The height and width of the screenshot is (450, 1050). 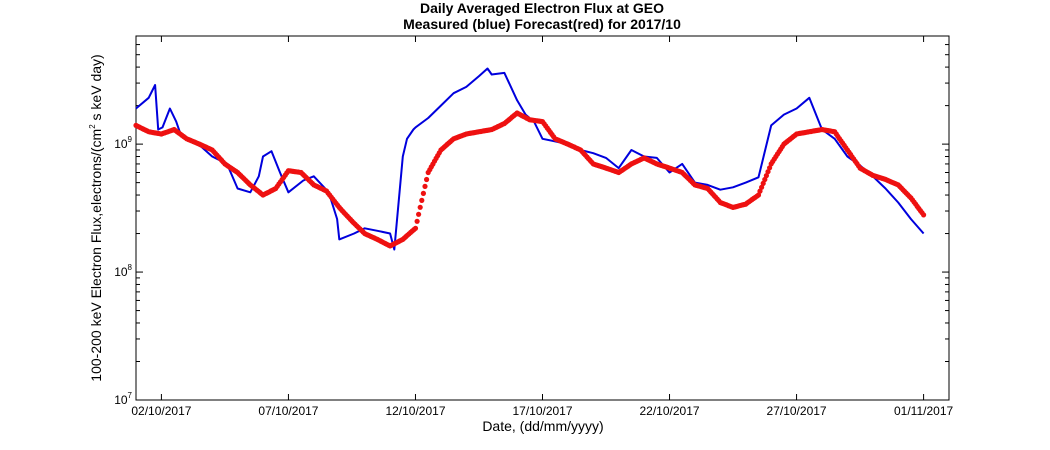 I want to click on x-tick-label: 12/10/2017, so click(x=415, y=411).